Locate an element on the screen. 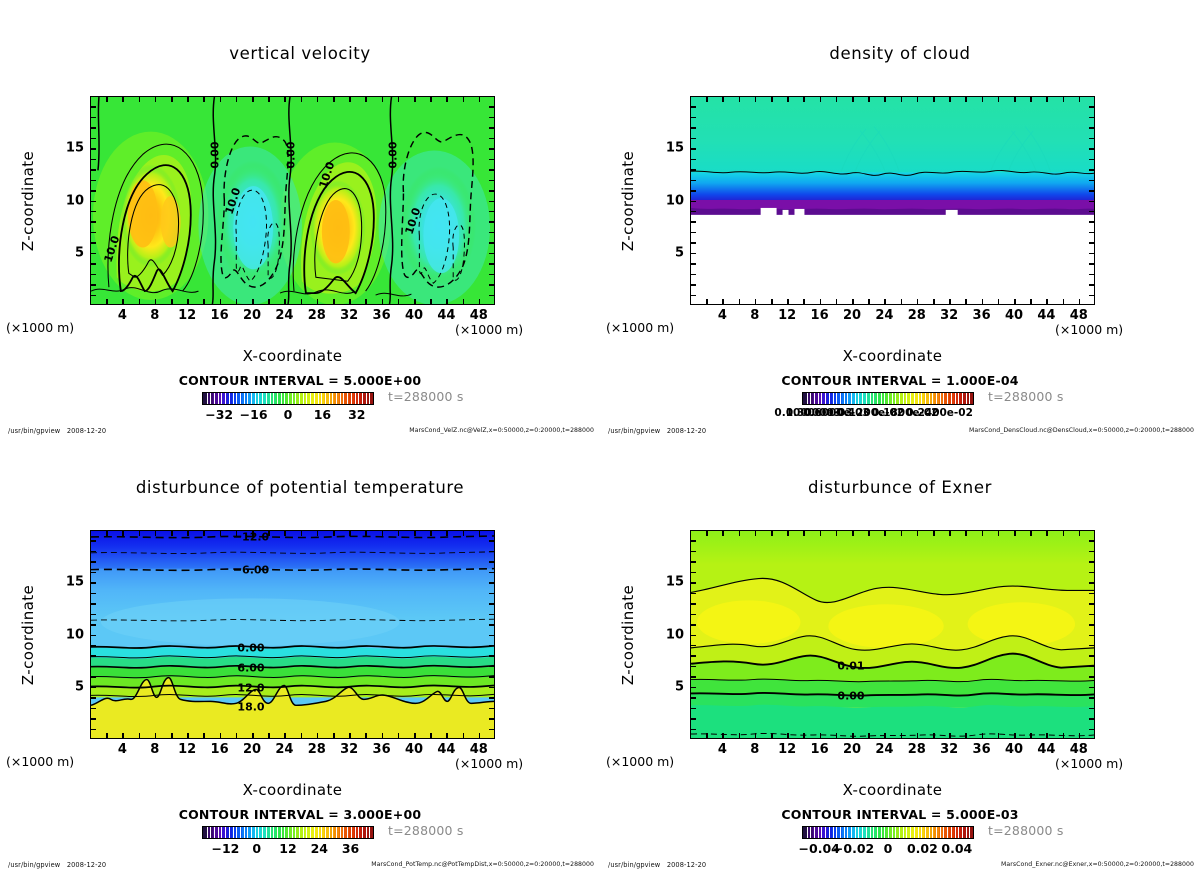 The height and width of the screenshot is (869, 1200). colorbar-tick-label: 0.2400e-02 is located at coordinates (939, 413).